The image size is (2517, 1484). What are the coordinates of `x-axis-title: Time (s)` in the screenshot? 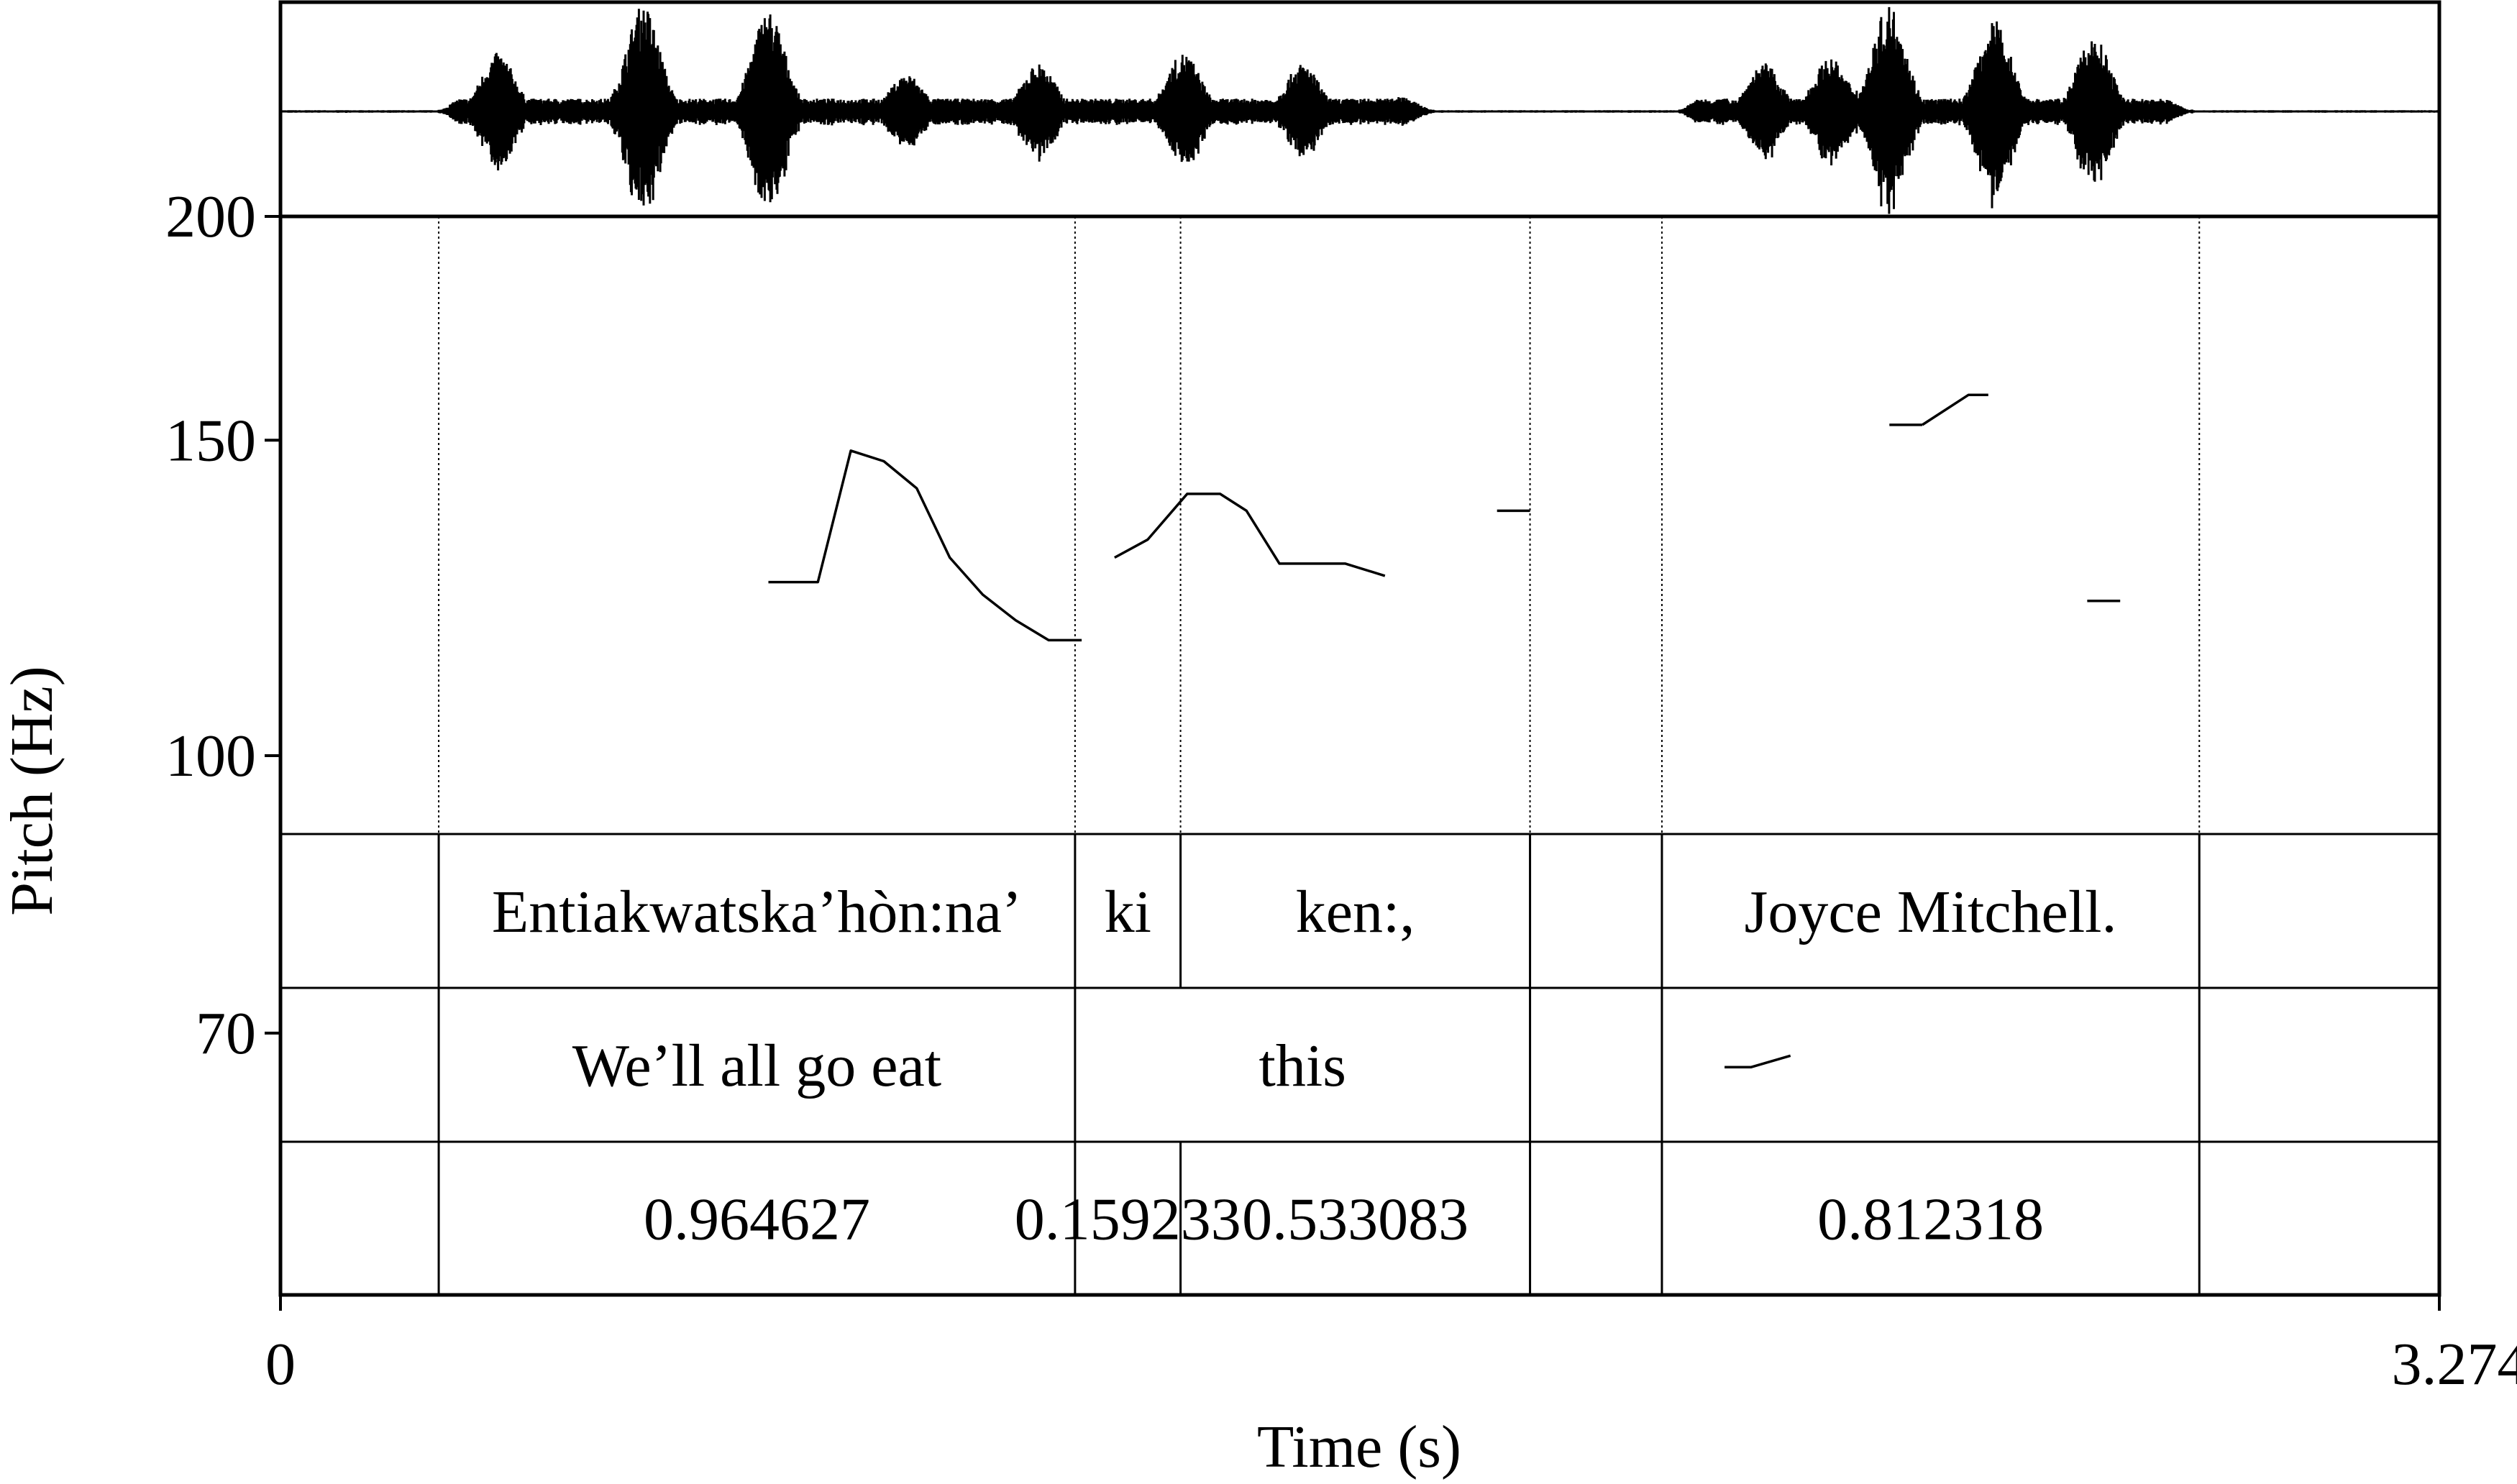 It's located at (1359, 1447).